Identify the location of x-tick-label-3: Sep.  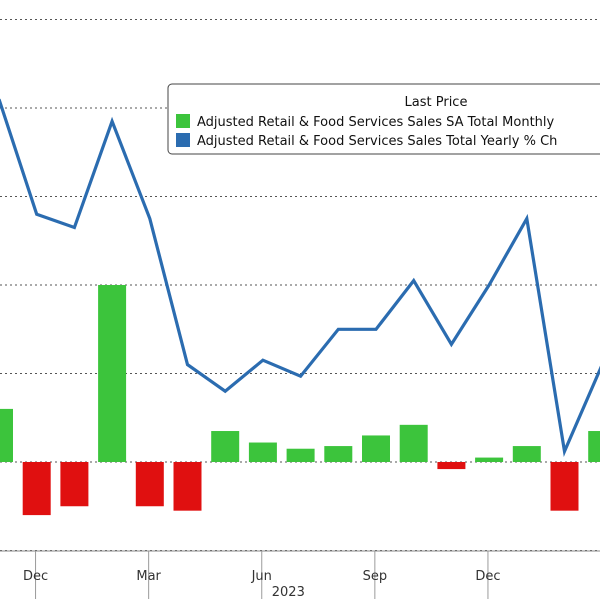
(375, 576).